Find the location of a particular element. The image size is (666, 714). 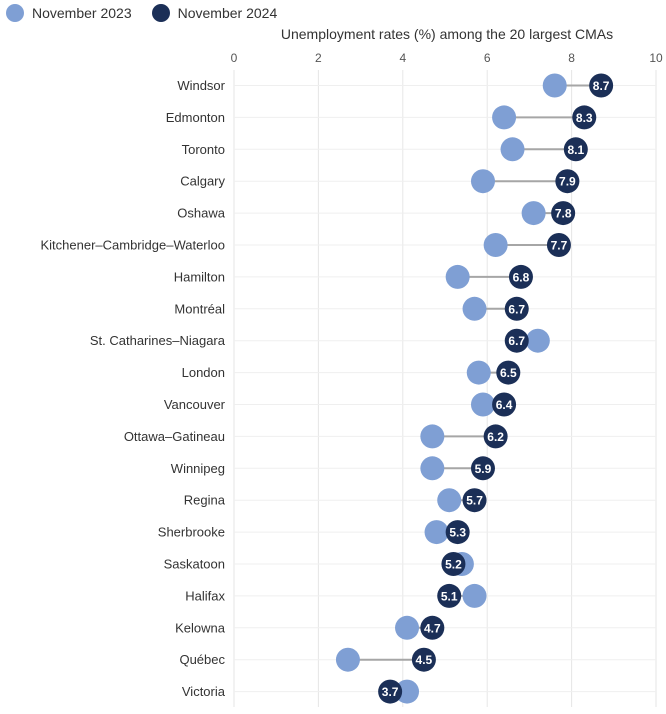

value-label-nov-2024: 6.8 is located at coordinates (521, 277).